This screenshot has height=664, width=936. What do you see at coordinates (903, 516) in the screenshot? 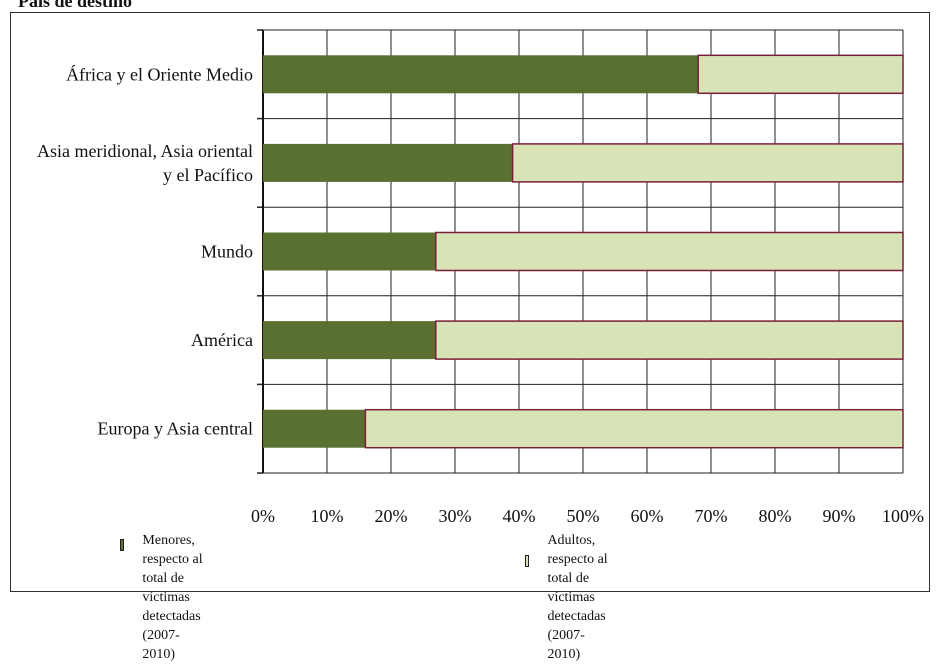
I see `x-tick-label: 100%` at bounding box center [903, 516].